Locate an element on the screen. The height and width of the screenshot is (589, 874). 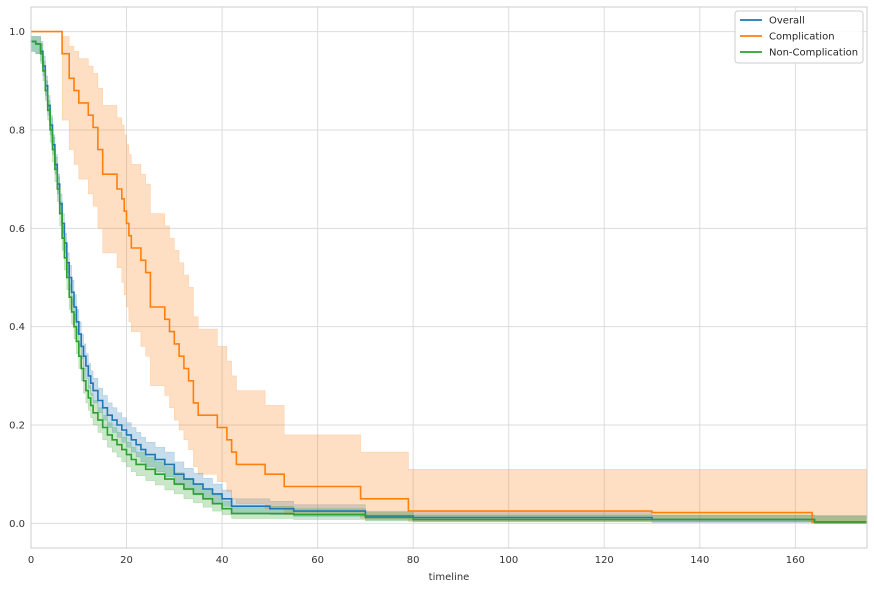
y-tick-label: 0.8 is located at coordinates (17, 130).